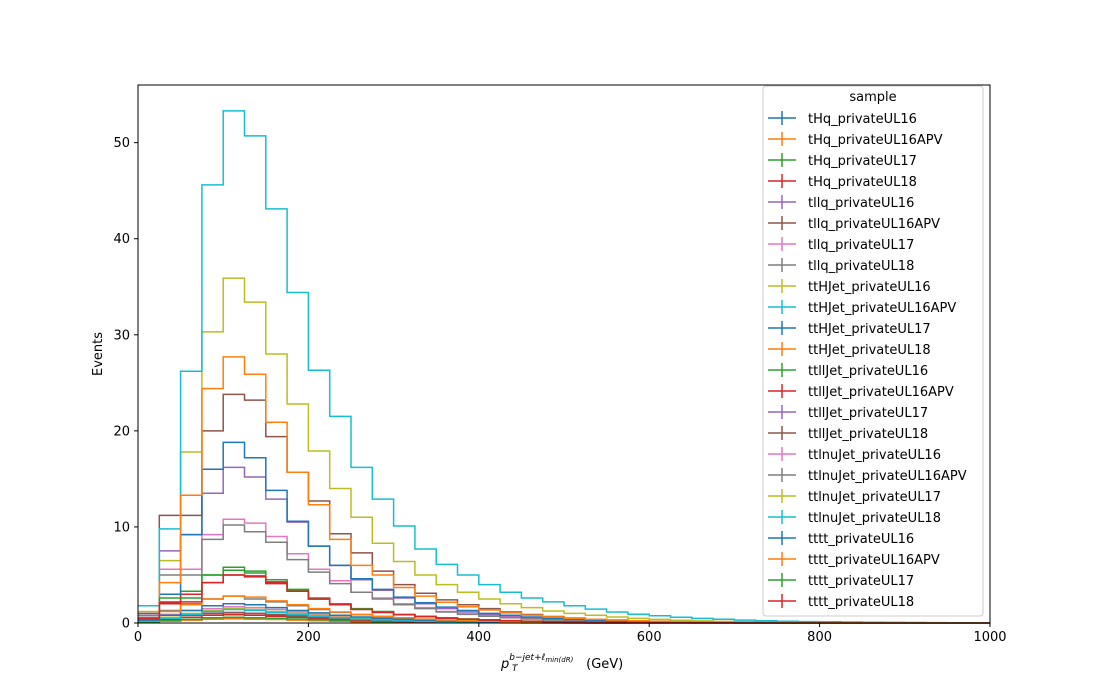 The width and height of the screenshot is (1100, 700). Describe the element at coordinates (98, 354) in the screenshot. I see `y-axis-label: Events` at that location.